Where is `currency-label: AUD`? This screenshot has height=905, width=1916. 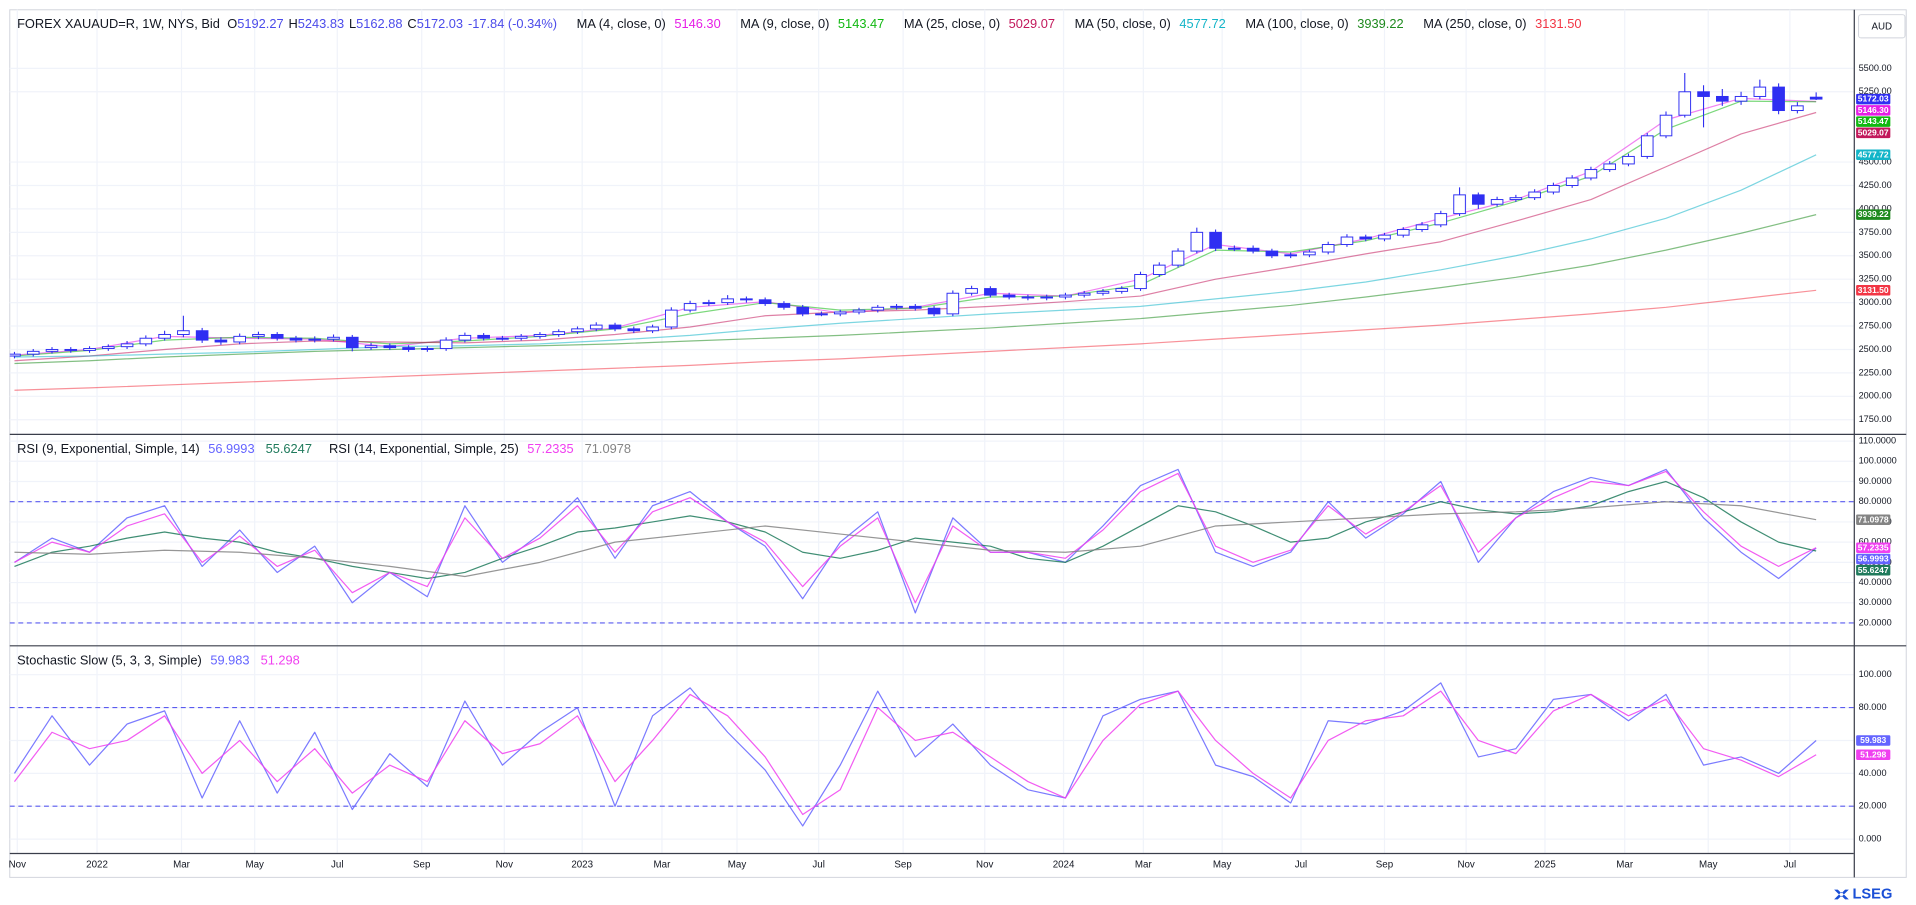
currency-label: AUD is located at coordinates (1881, 26).